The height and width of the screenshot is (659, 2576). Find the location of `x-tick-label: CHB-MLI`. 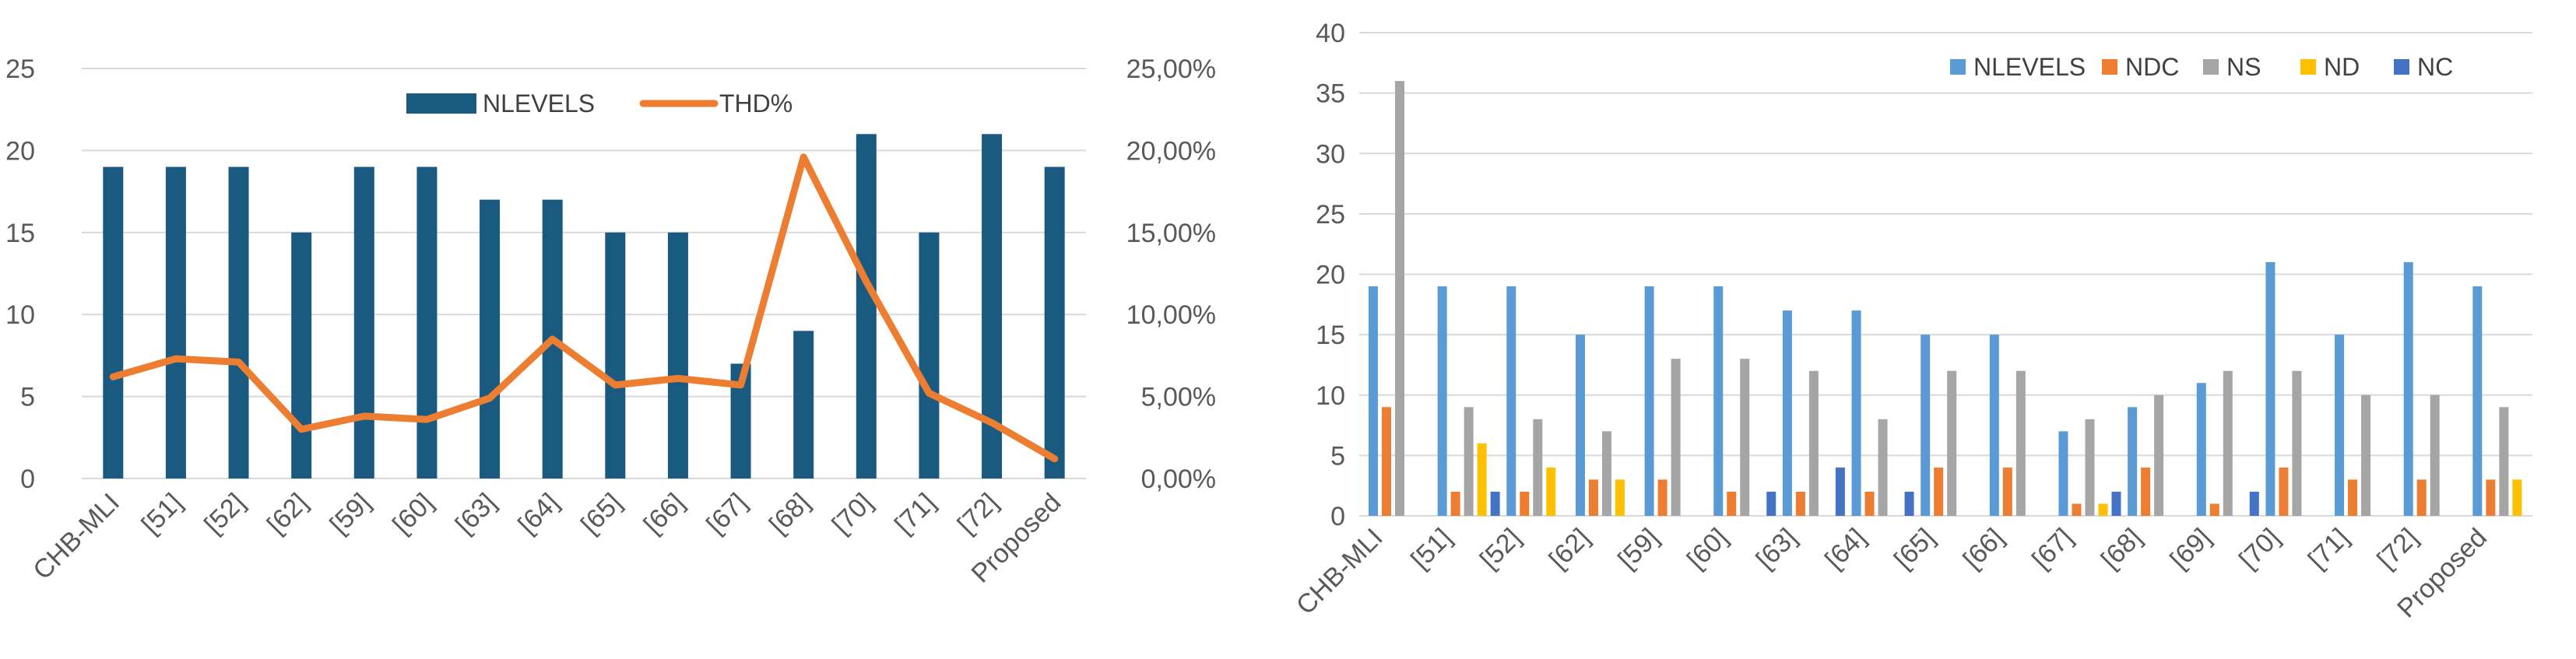

x-tick-label: CHB-MLI is located at coordinates (1340, 572).